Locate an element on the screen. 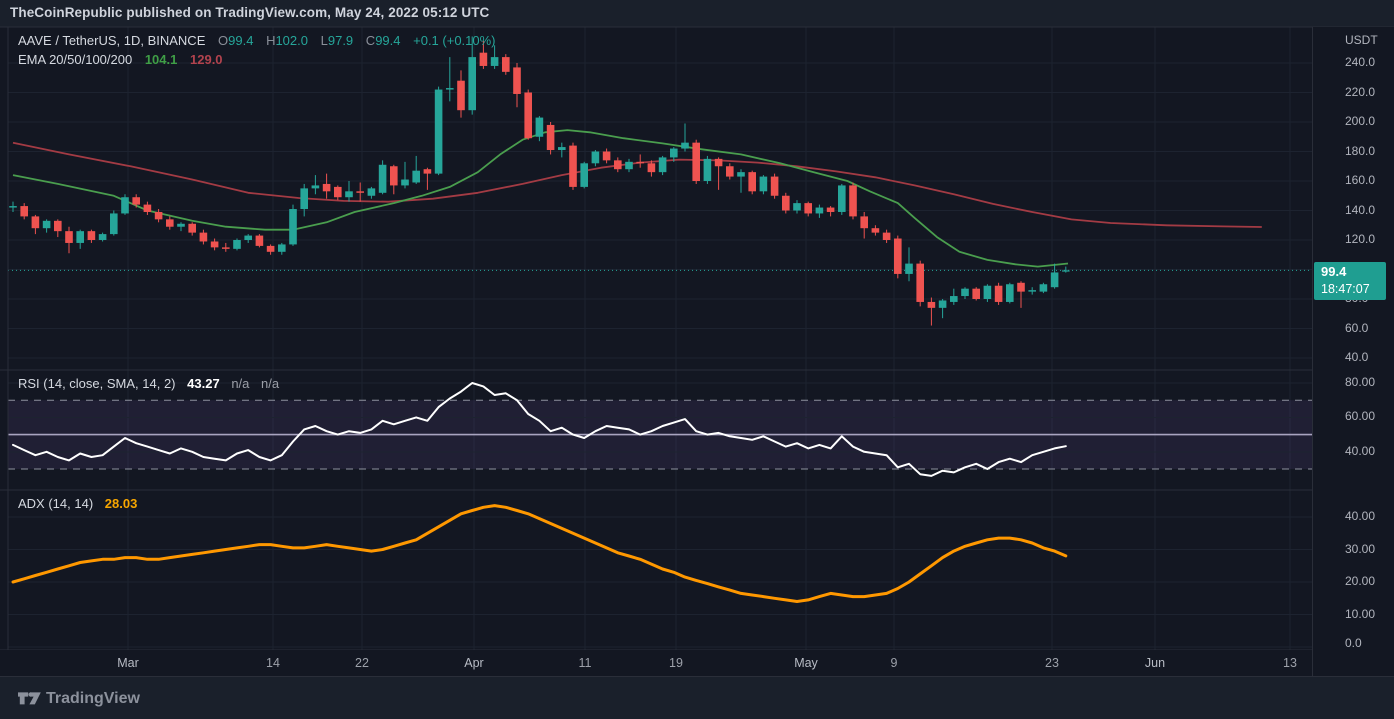  rsi-legend-title: RSI (14, close, SMA, 14, 2) is located at coordinates (97, 383).